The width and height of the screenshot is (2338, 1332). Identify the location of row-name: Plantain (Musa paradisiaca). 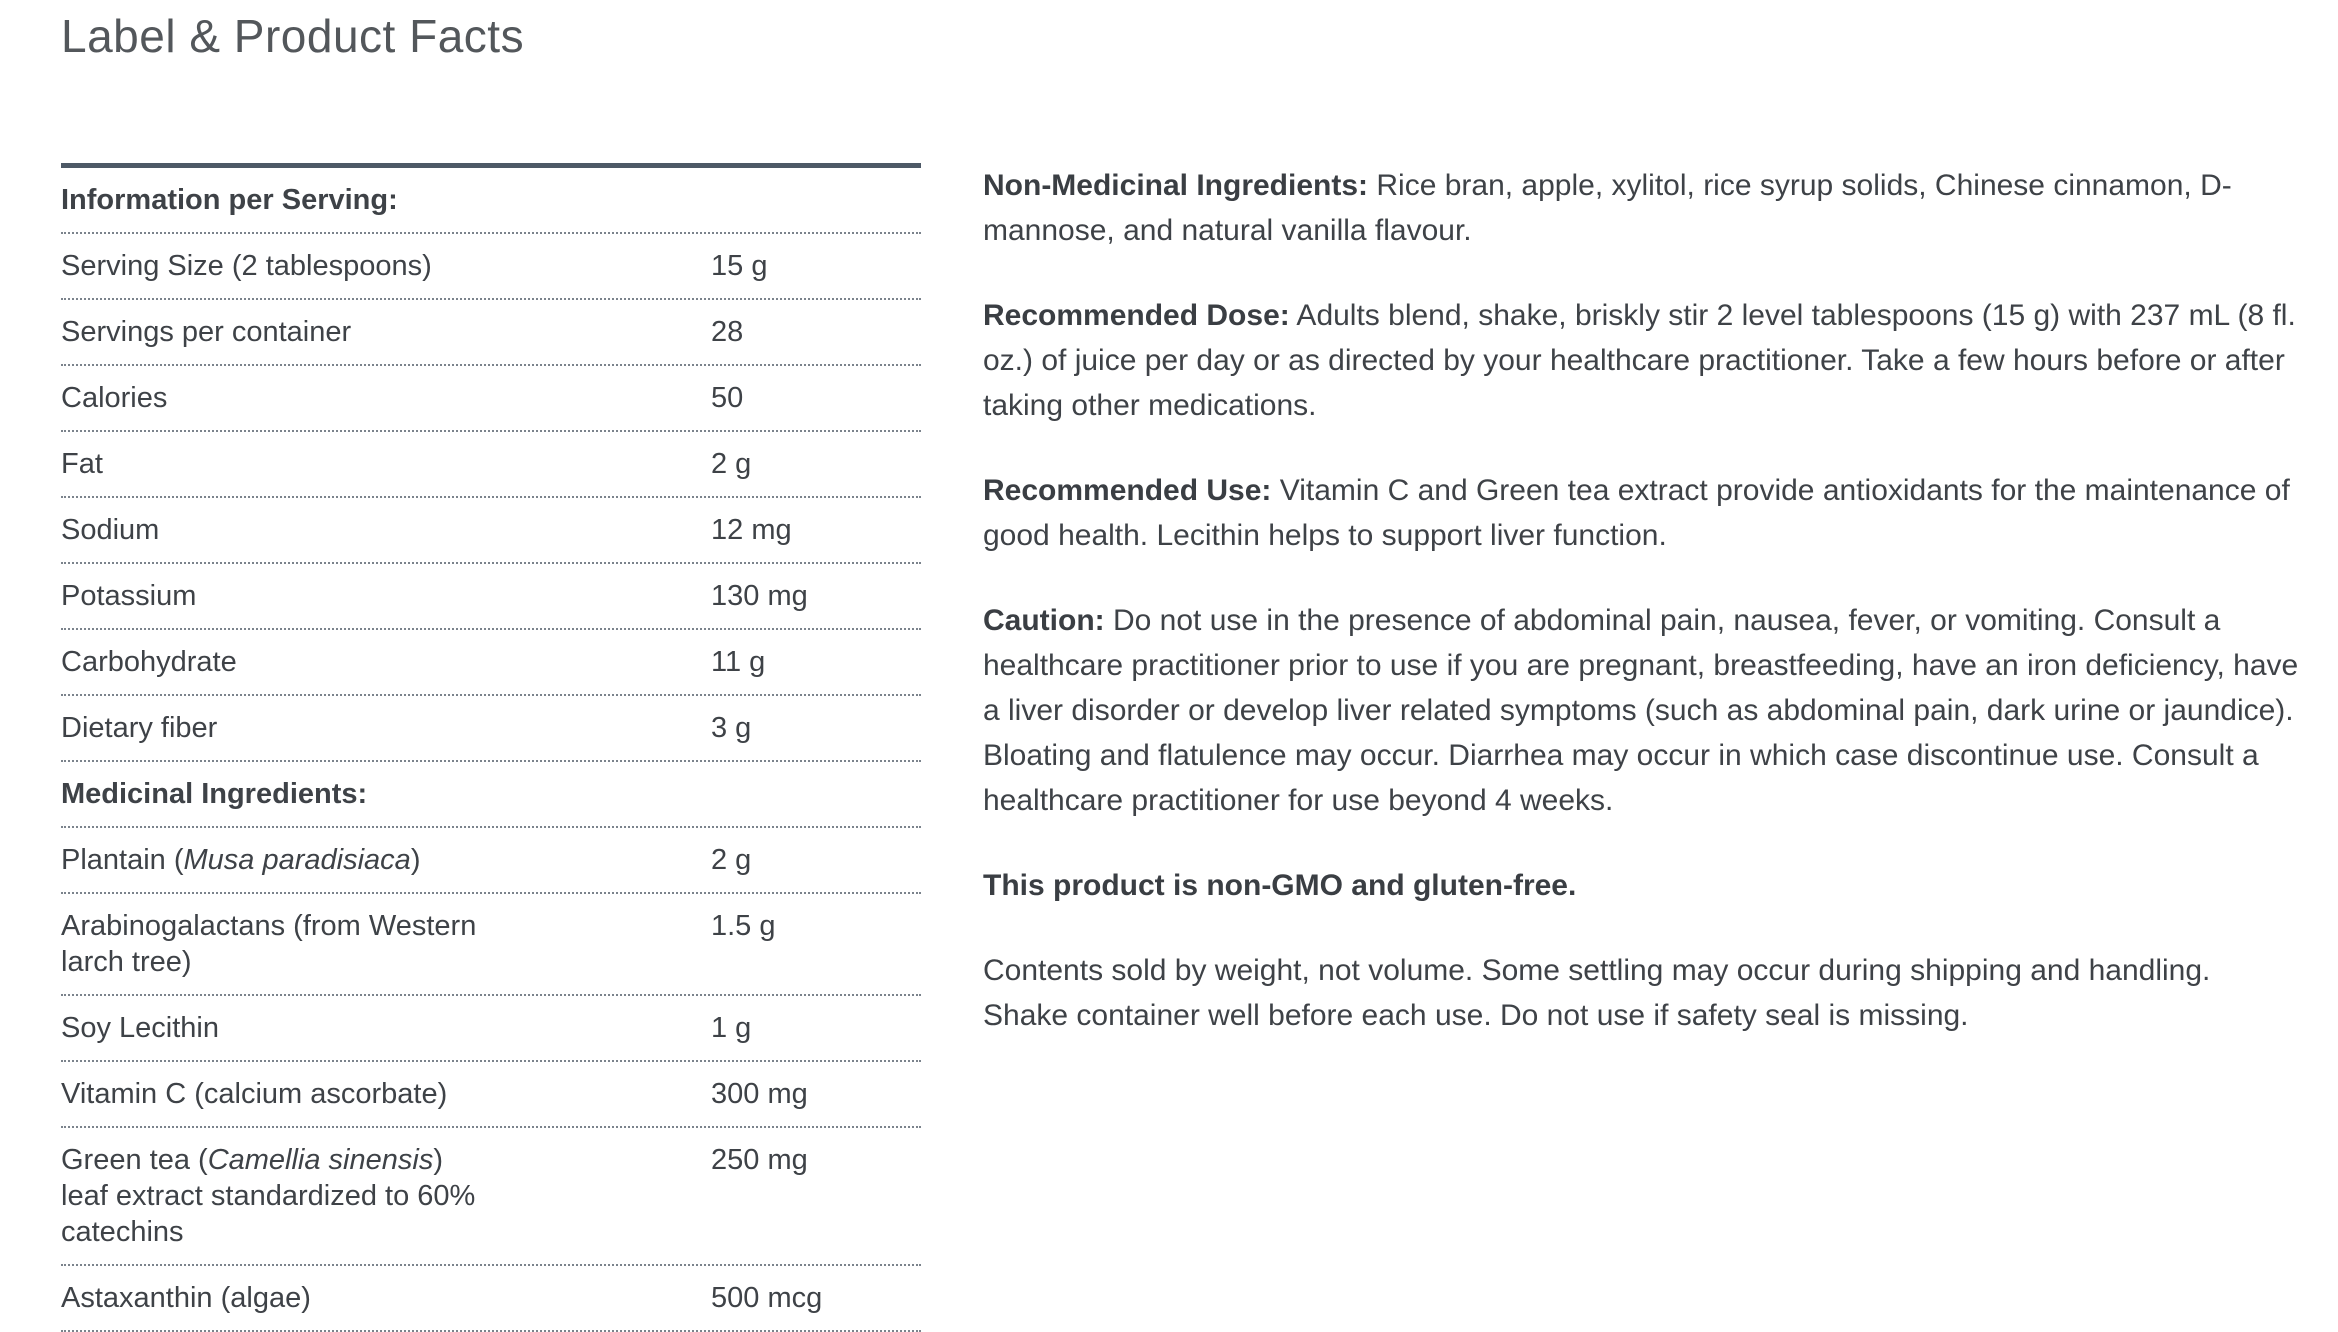
(386, 860).